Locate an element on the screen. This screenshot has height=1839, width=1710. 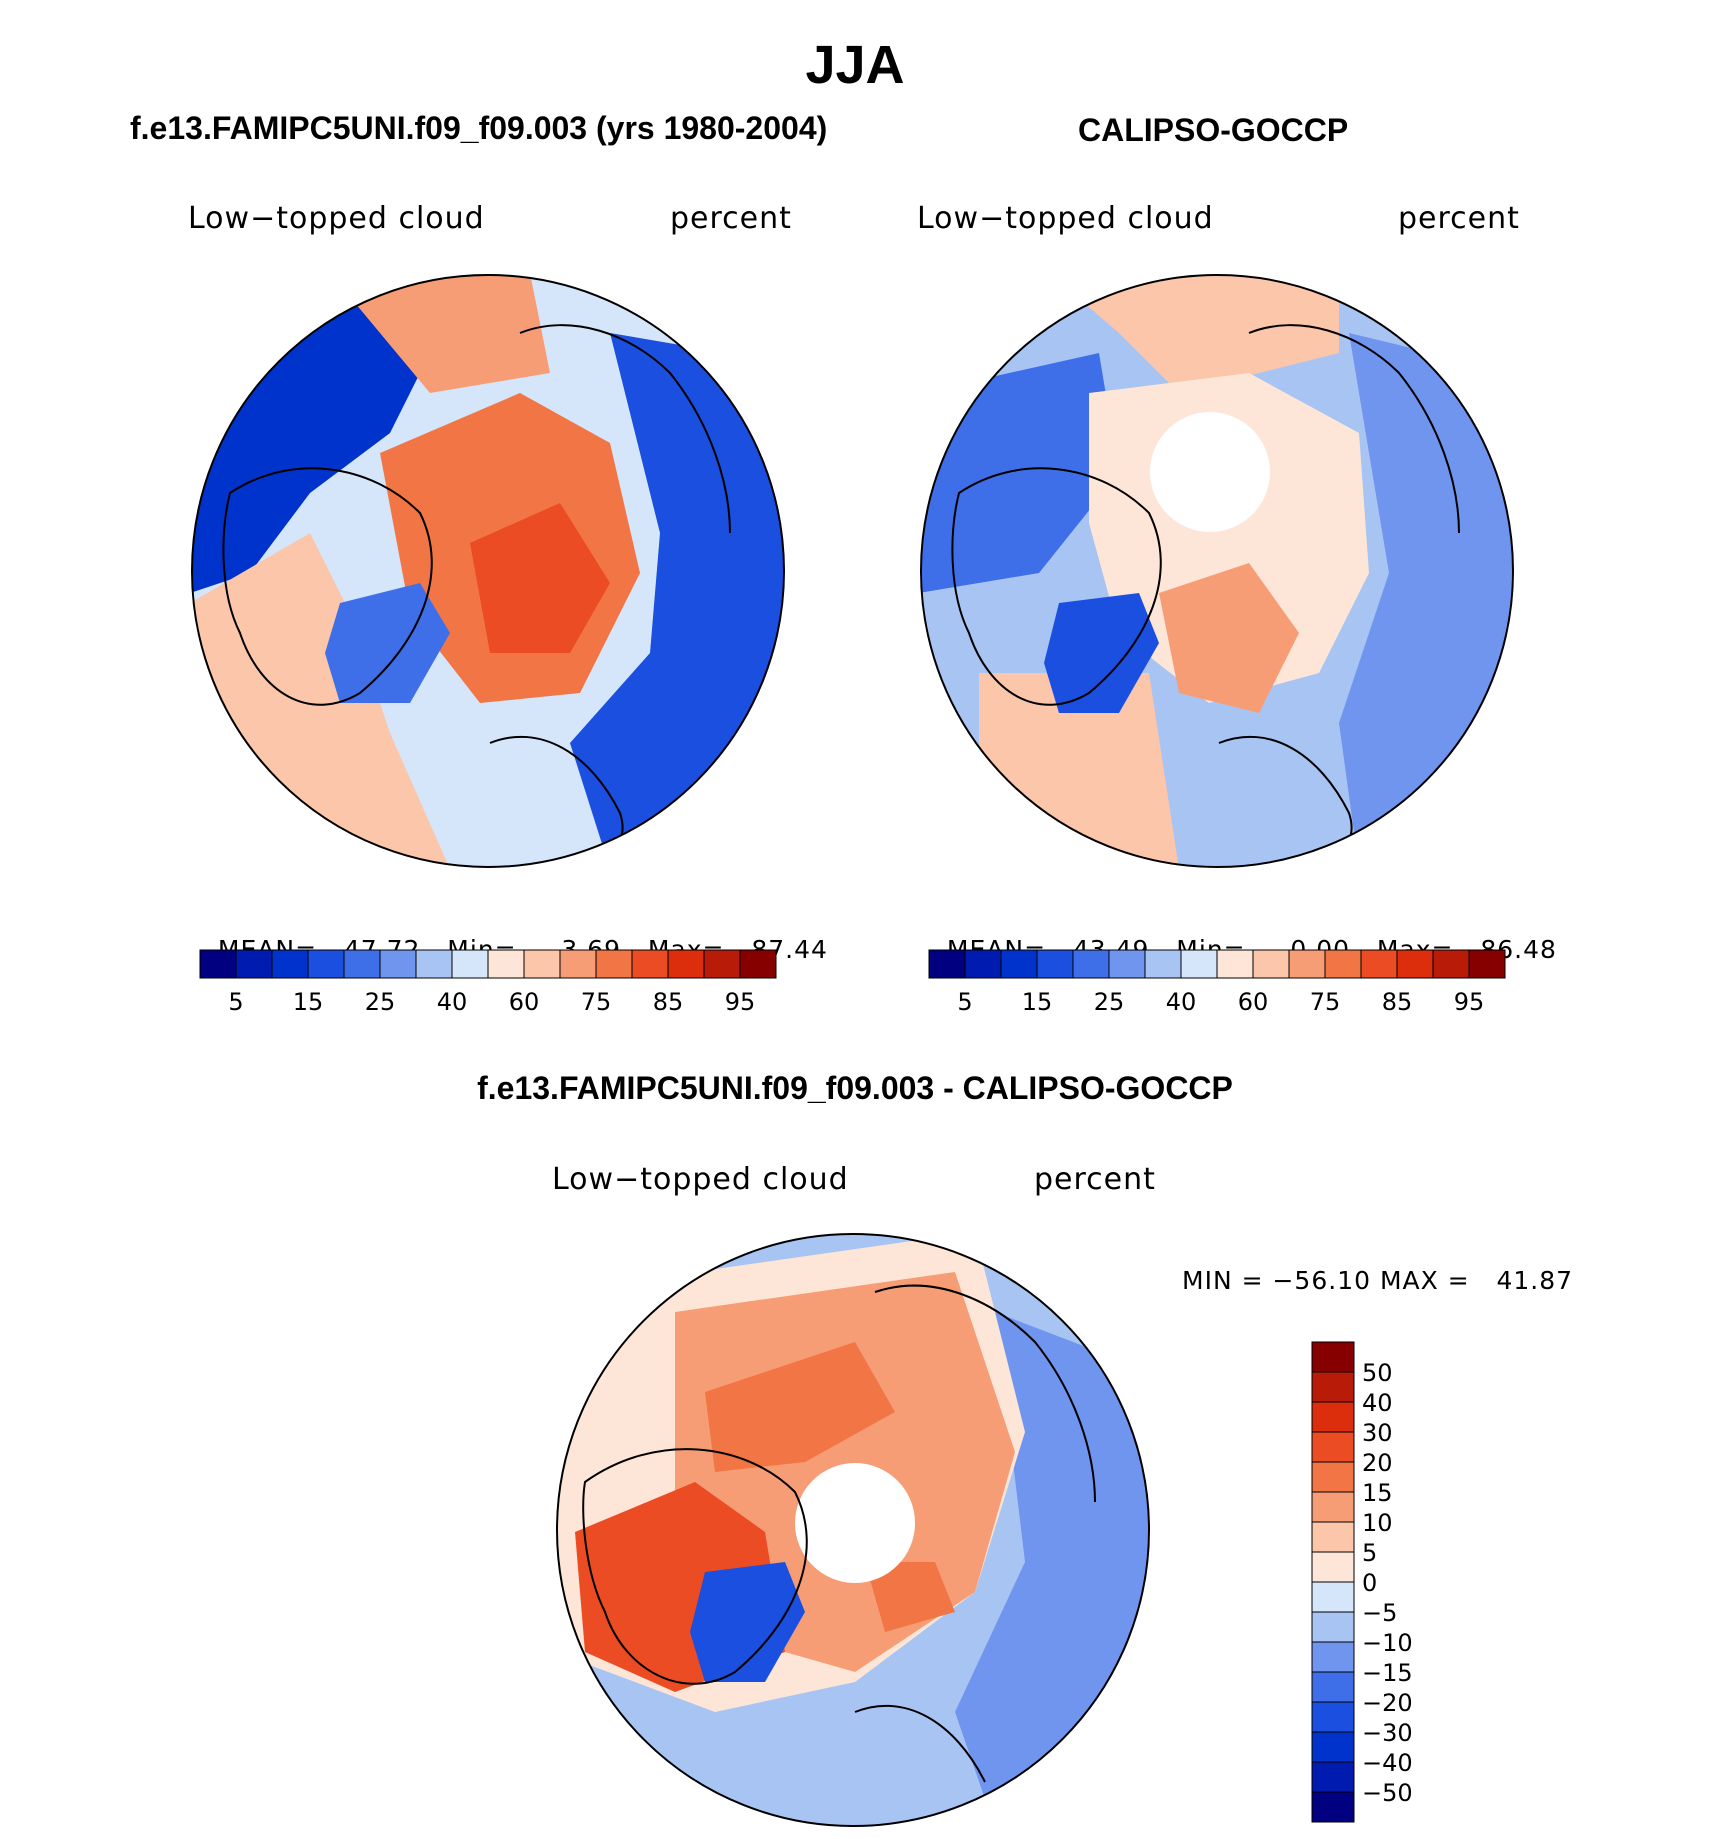
diff-colorbar-tick-label: 15 is located at coordinates (1377, 1493).